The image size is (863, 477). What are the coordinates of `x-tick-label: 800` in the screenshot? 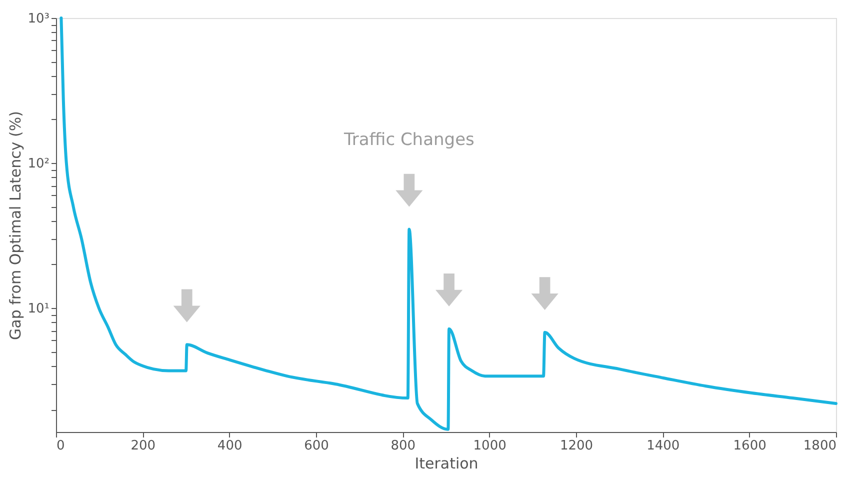 It's located at (403, 446).